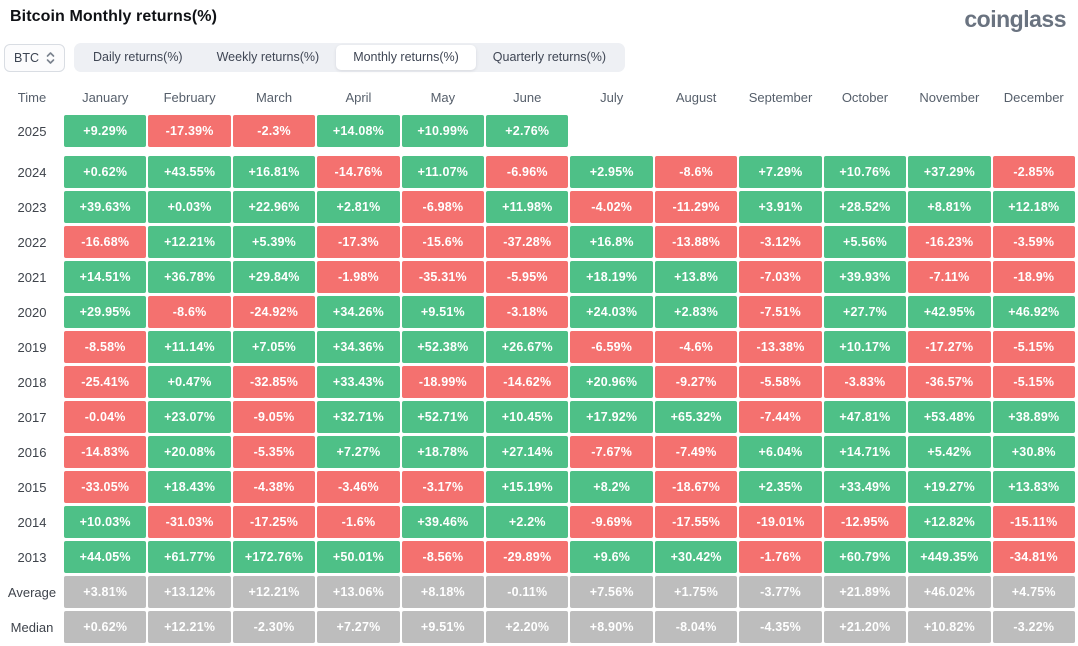 This screenshot has height=646, width=1078. I want to click on return-cell-2023-may: -6.98%, so click(443, 207).